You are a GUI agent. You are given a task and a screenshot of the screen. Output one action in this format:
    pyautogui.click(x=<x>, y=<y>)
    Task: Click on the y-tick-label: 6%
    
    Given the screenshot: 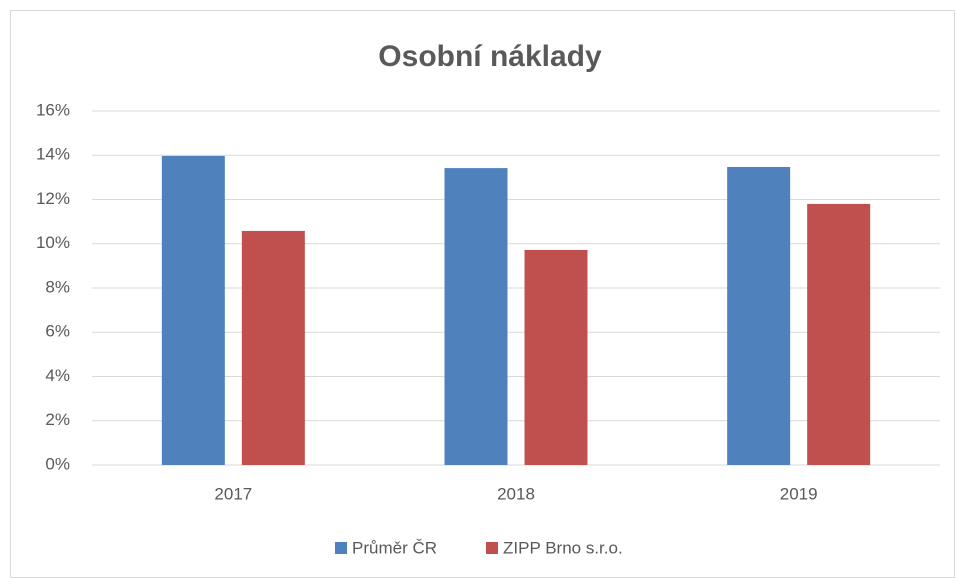 What is the action you would take?
    pyautogui.click(x=57, y=331)
    